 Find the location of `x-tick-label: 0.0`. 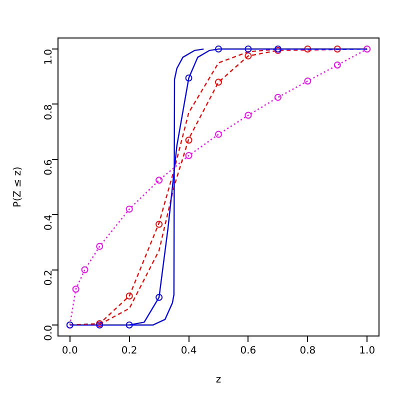

x-tick-label: 0.0 is located at coordinates (70, 351).